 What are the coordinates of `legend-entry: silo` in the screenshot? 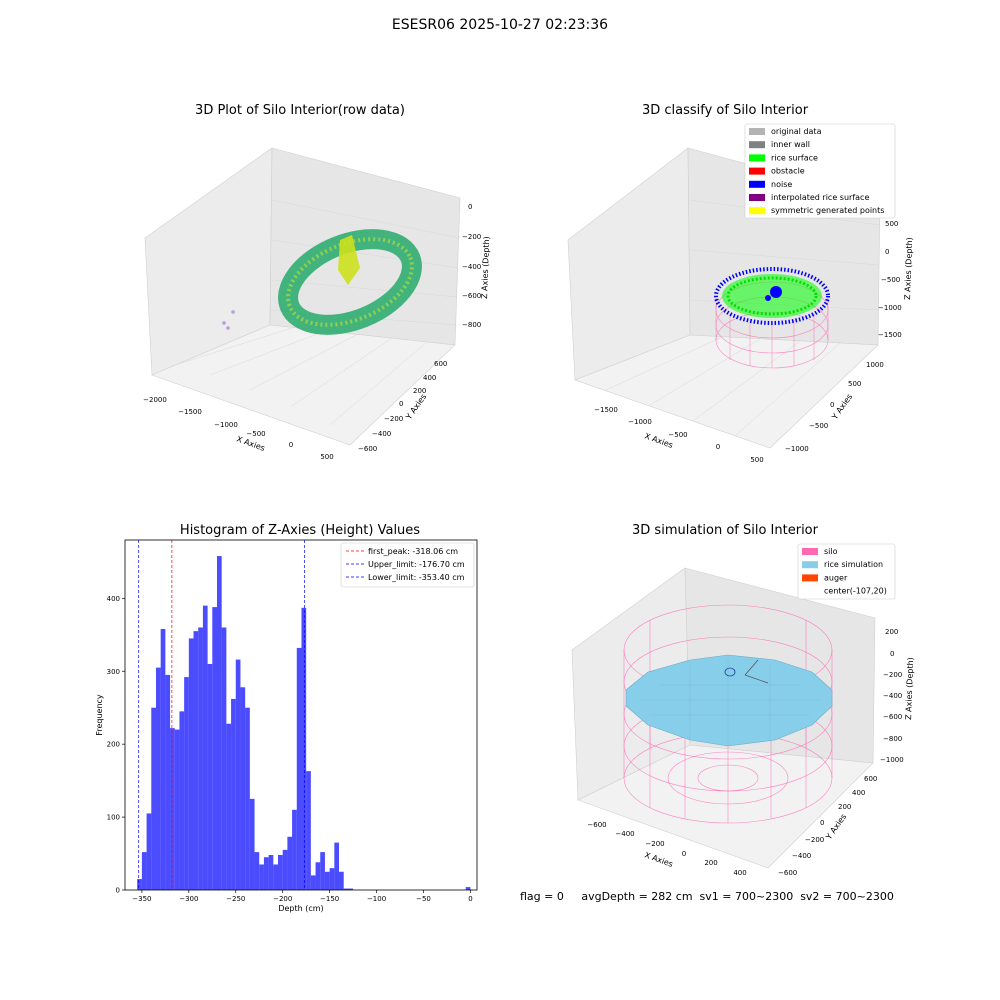 It's located at (831, 551).